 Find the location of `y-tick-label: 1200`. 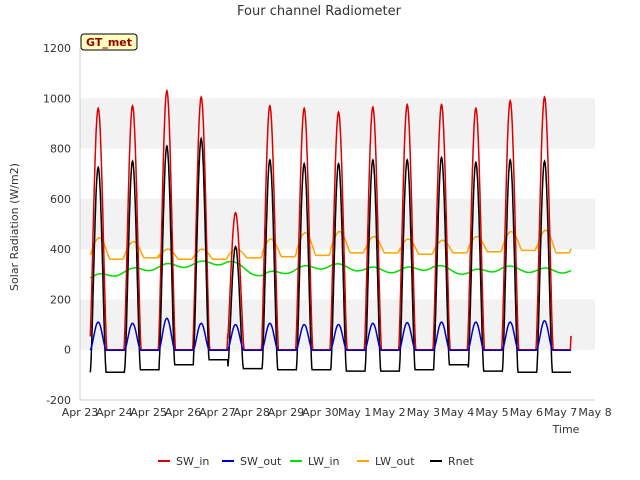

y-tick-label: 1200 is located at coordinates (57, 48).